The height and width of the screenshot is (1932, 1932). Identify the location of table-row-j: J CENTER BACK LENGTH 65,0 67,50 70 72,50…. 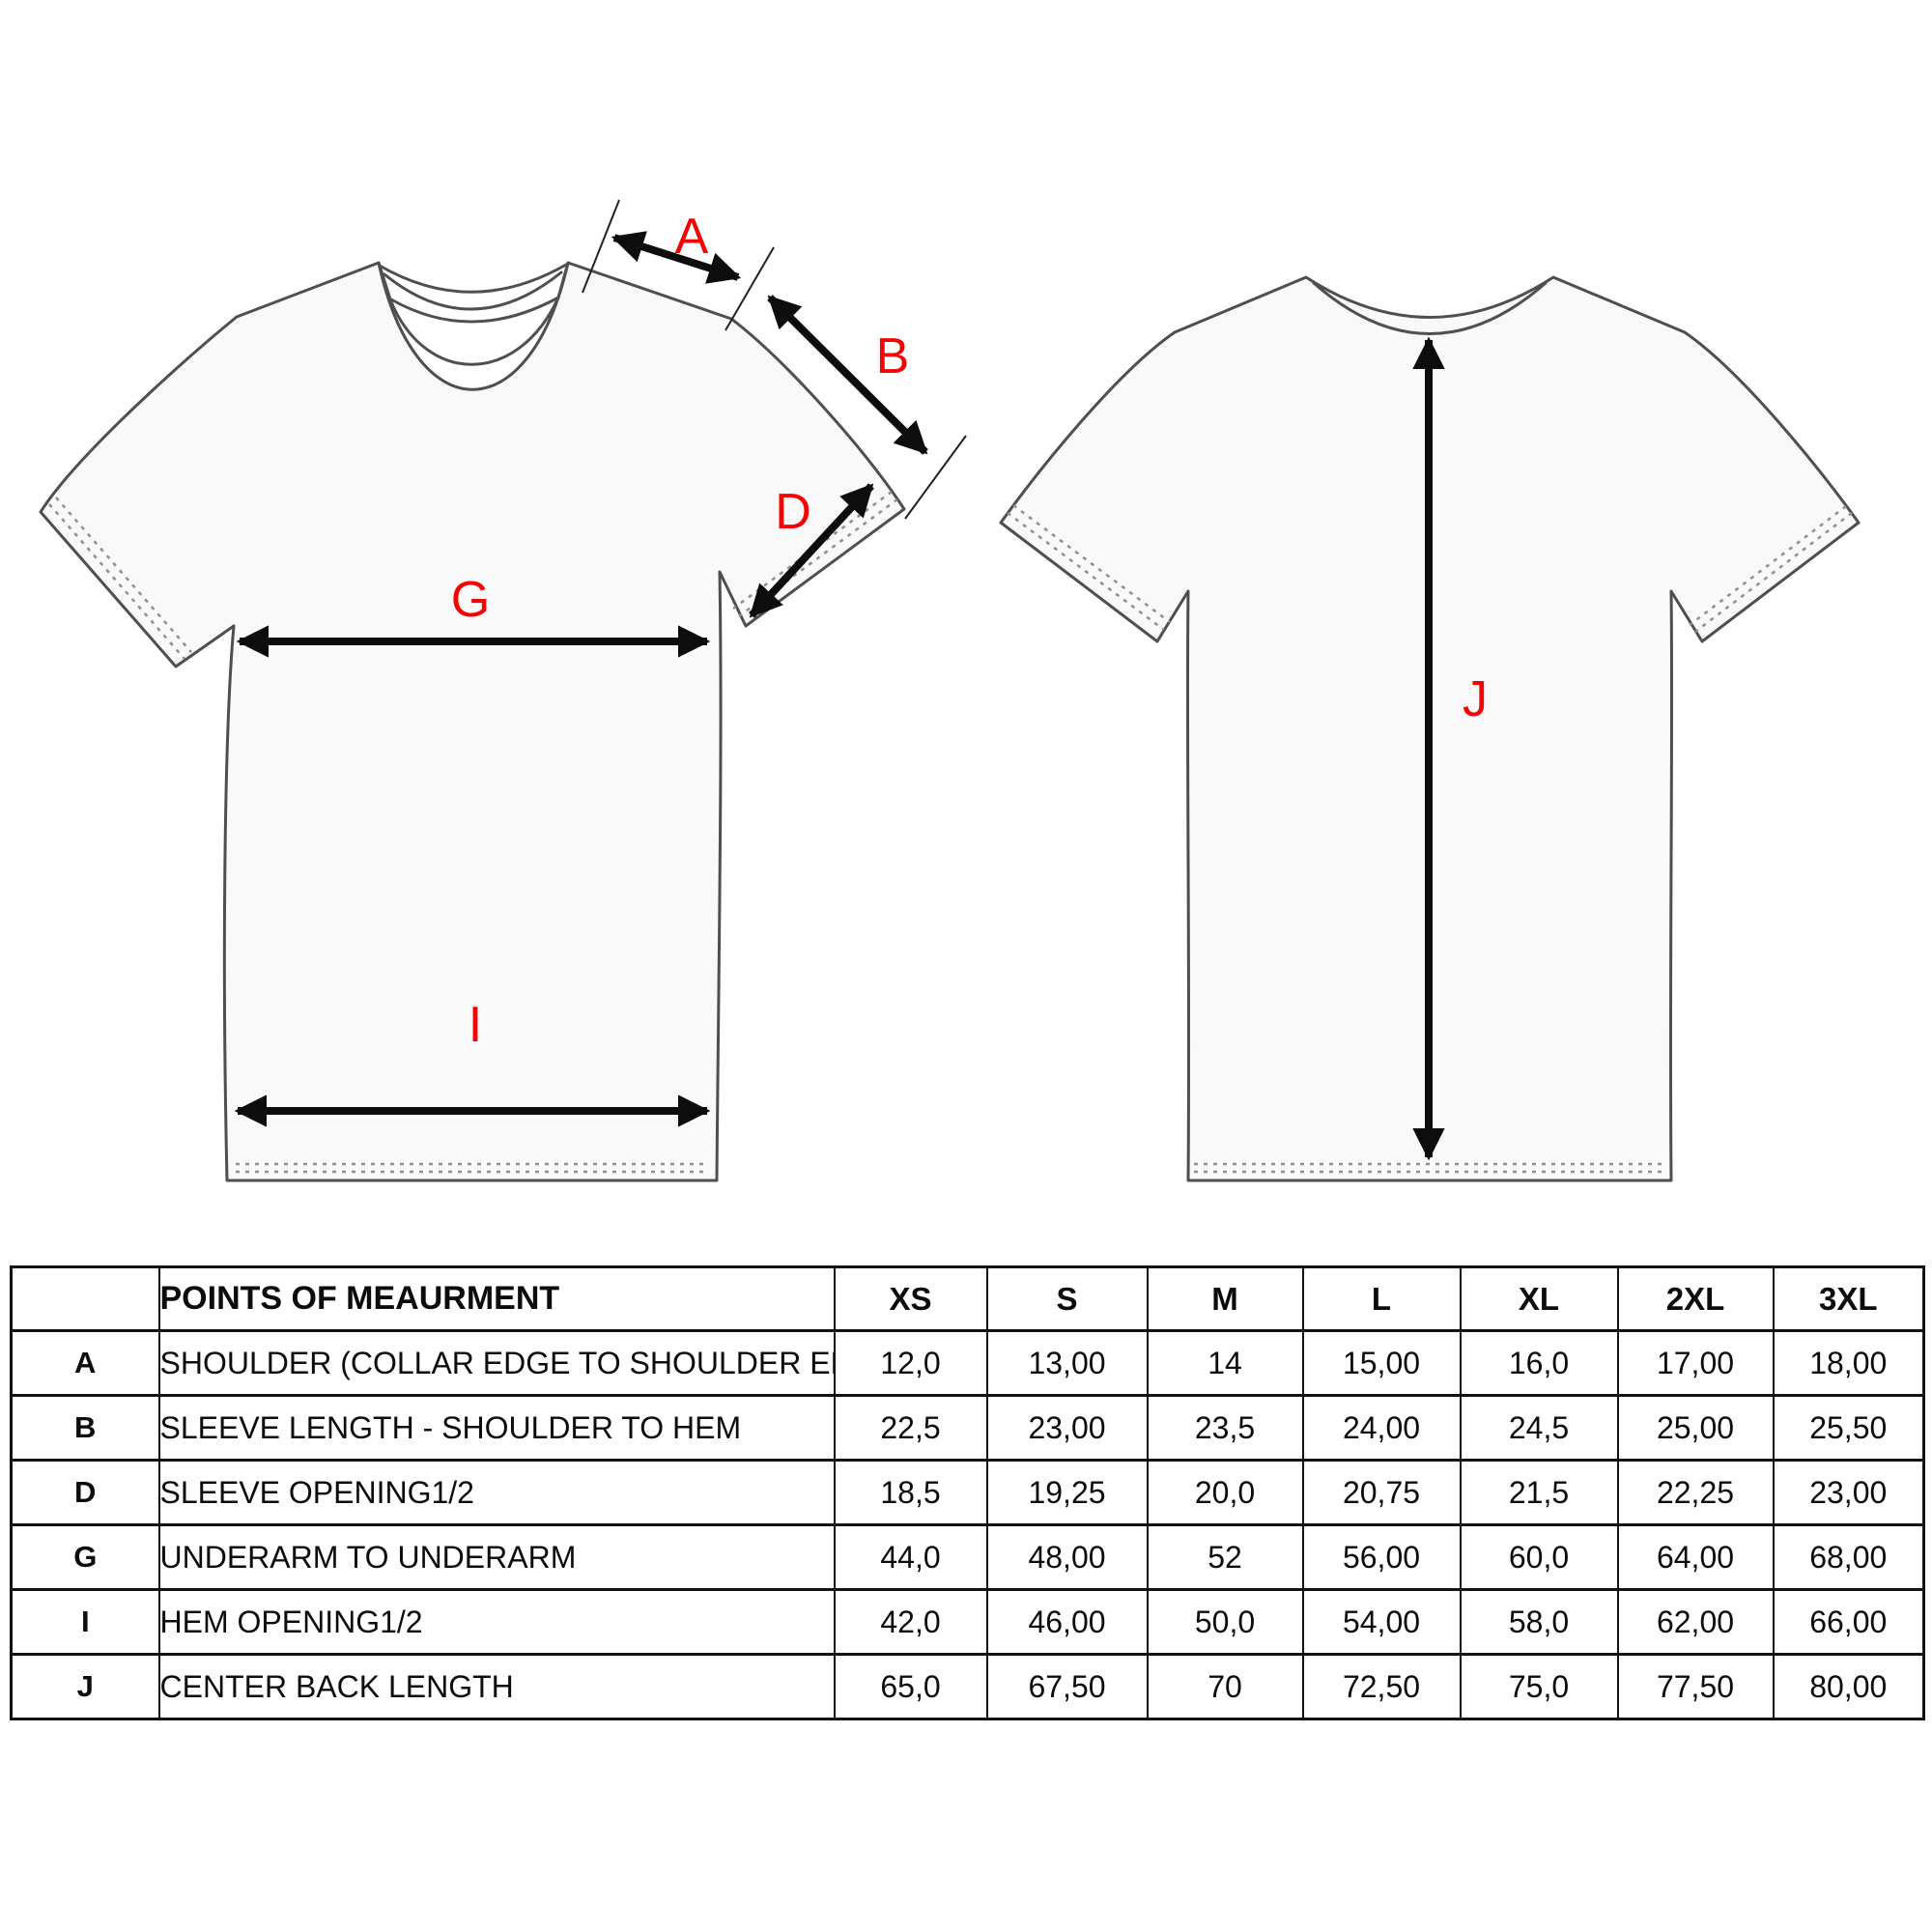
(967, 1686).